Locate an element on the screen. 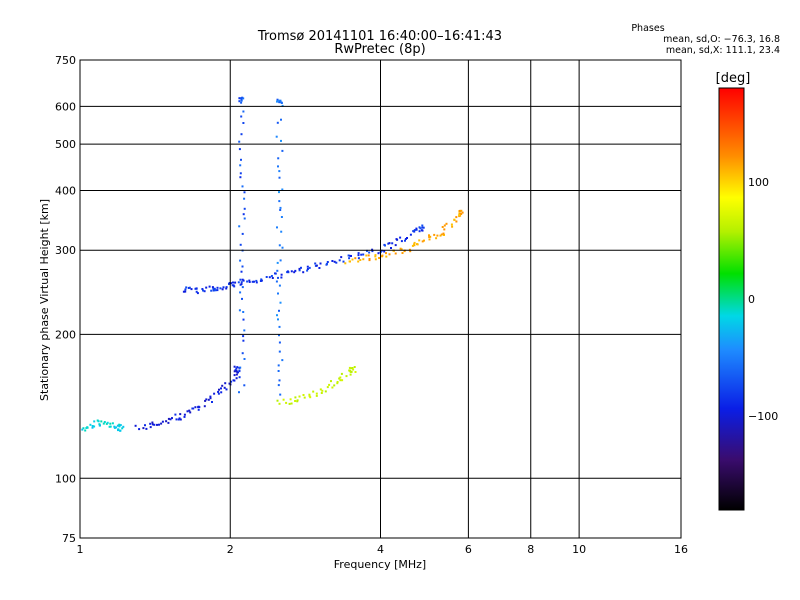  y-axis-label: Stationary phase Virtual Height [km] is located at coordinates (44, 300).